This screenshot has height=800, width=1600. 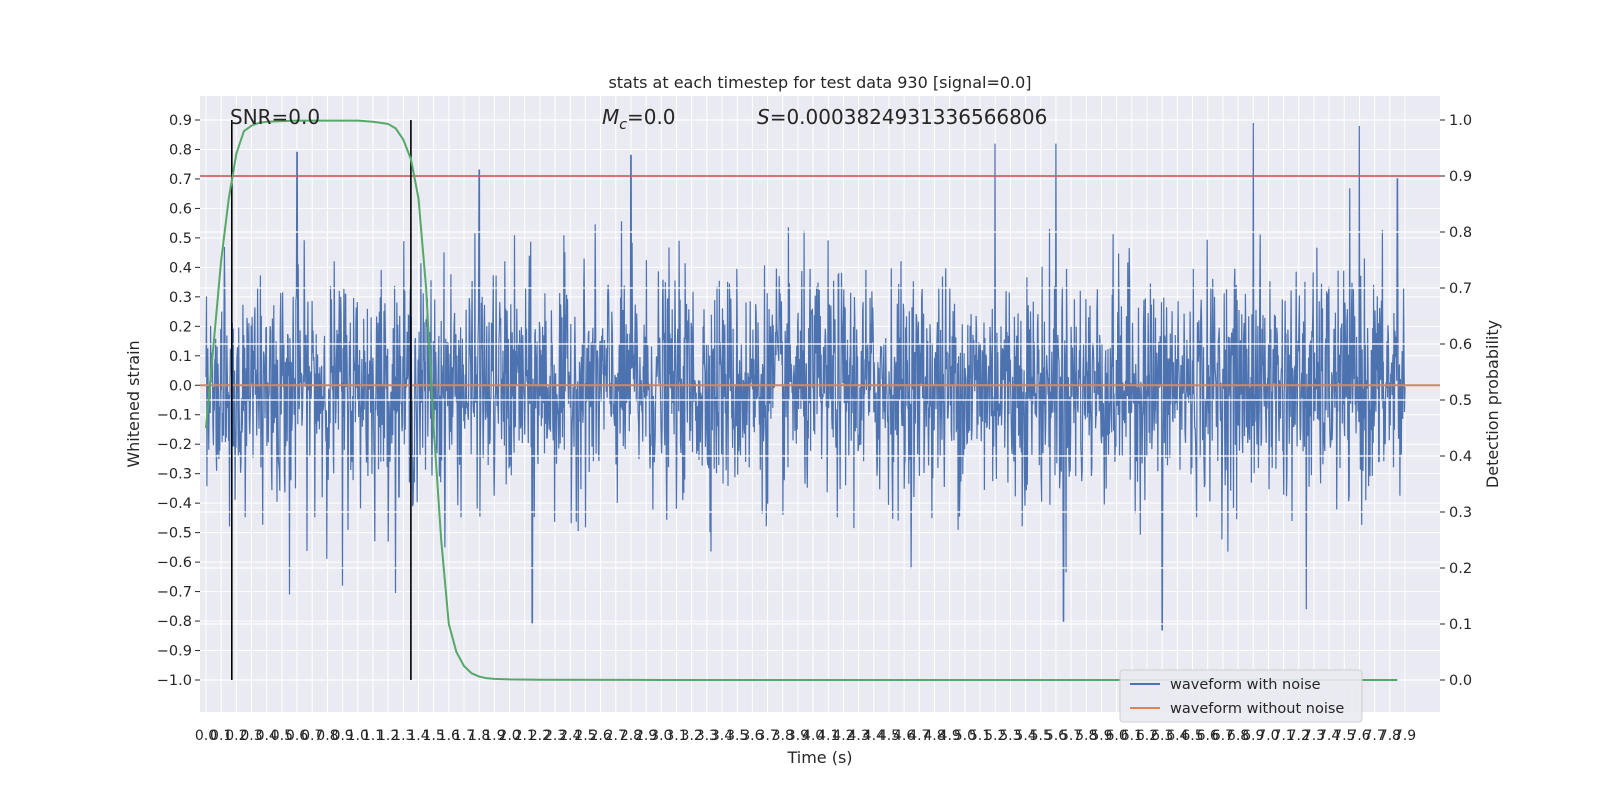 What do you see at coordinates (180, 327) in the screenshot?
I see `y-tick-label-left: 0.2` at bounding box center [180, 327].